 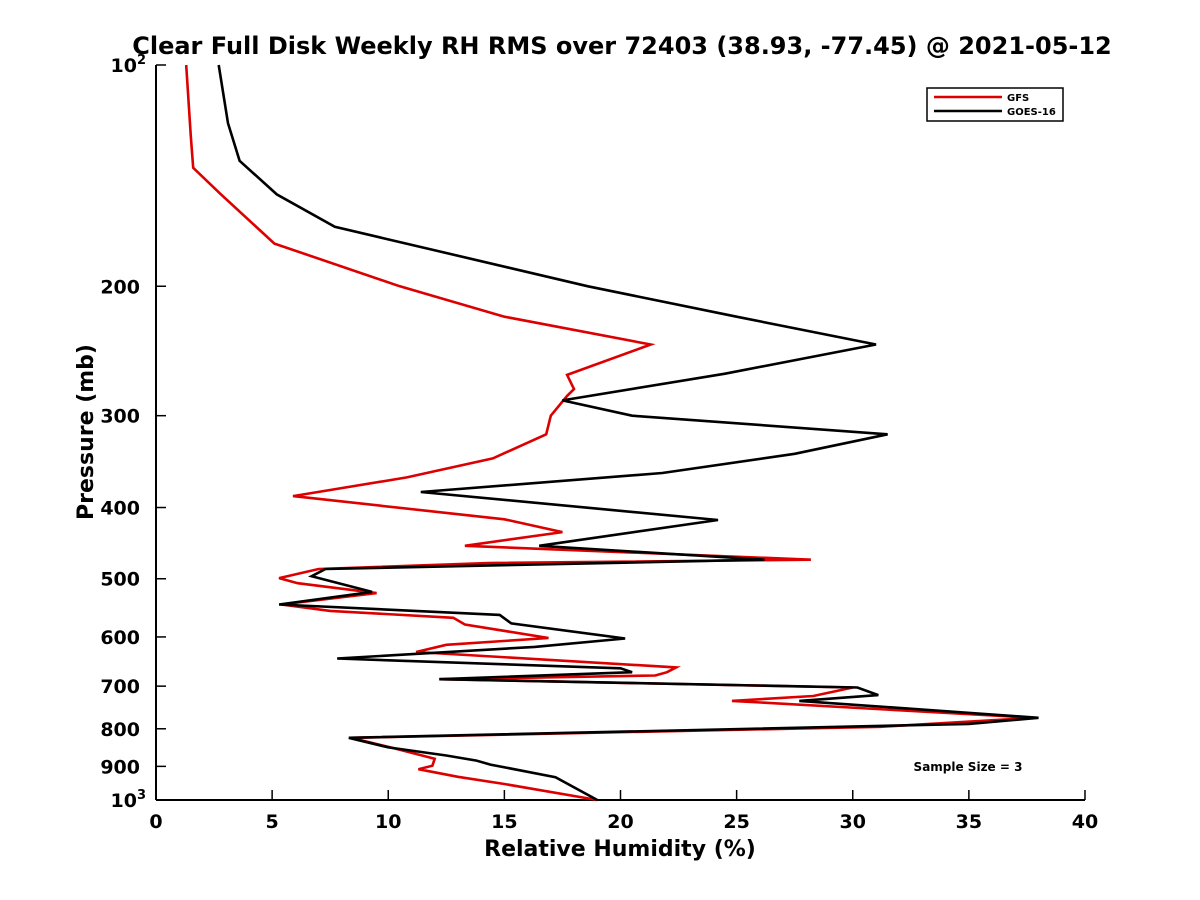 I want to click on legend: GFS GOES-16, so click(x=995, y=104).